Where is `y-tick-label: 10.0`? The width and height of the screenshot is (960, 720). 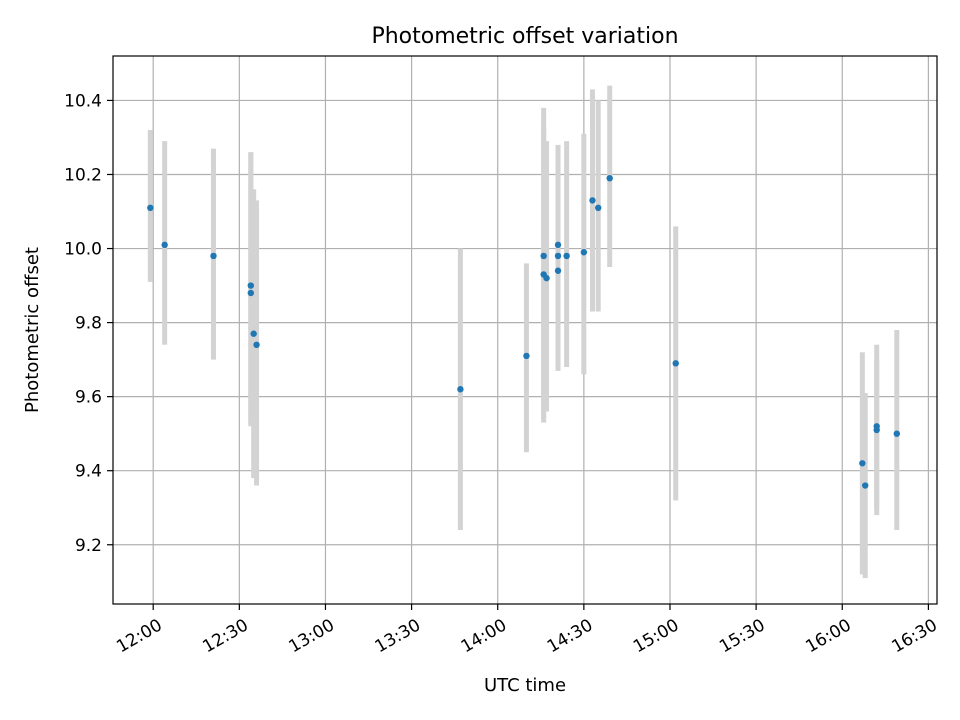
y-tick-label: 10.0 is located at coordinates (83, 250).